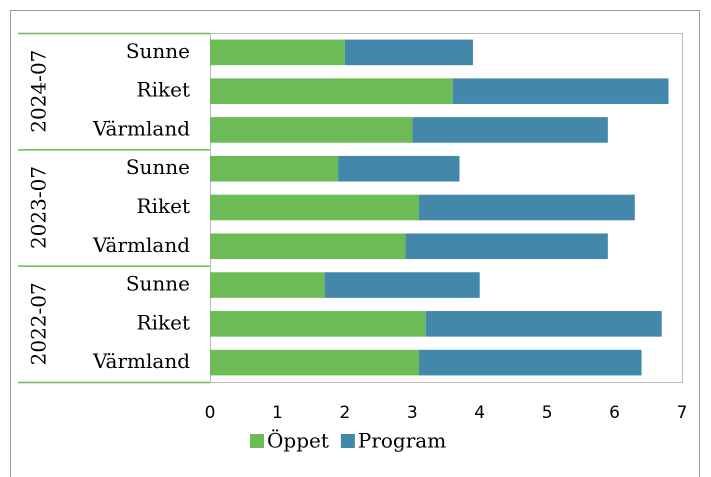 The width and height of the screenshot is (711, 477). I want to click on x-tick-label: 7, so click(682, 413).